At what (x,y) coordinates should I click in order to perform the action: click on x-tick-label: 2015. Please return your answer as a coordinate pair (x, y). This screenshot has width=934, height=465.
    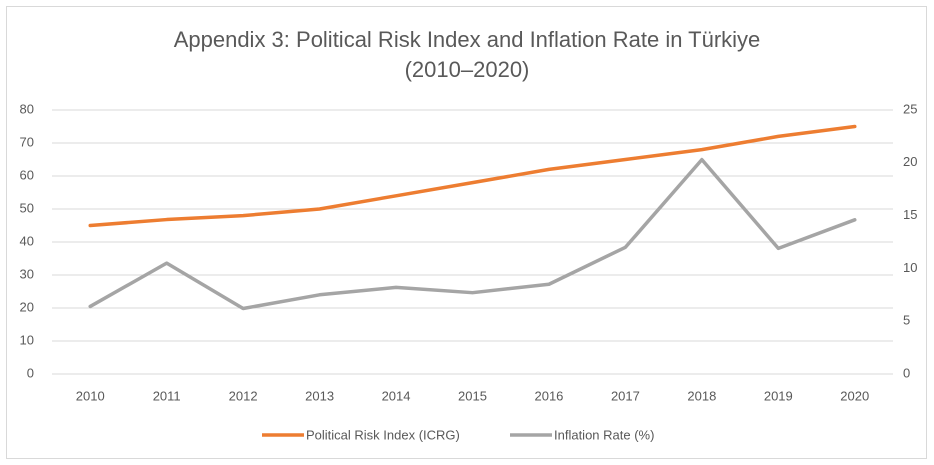
    Looking at the image, I should click on (472, 395).